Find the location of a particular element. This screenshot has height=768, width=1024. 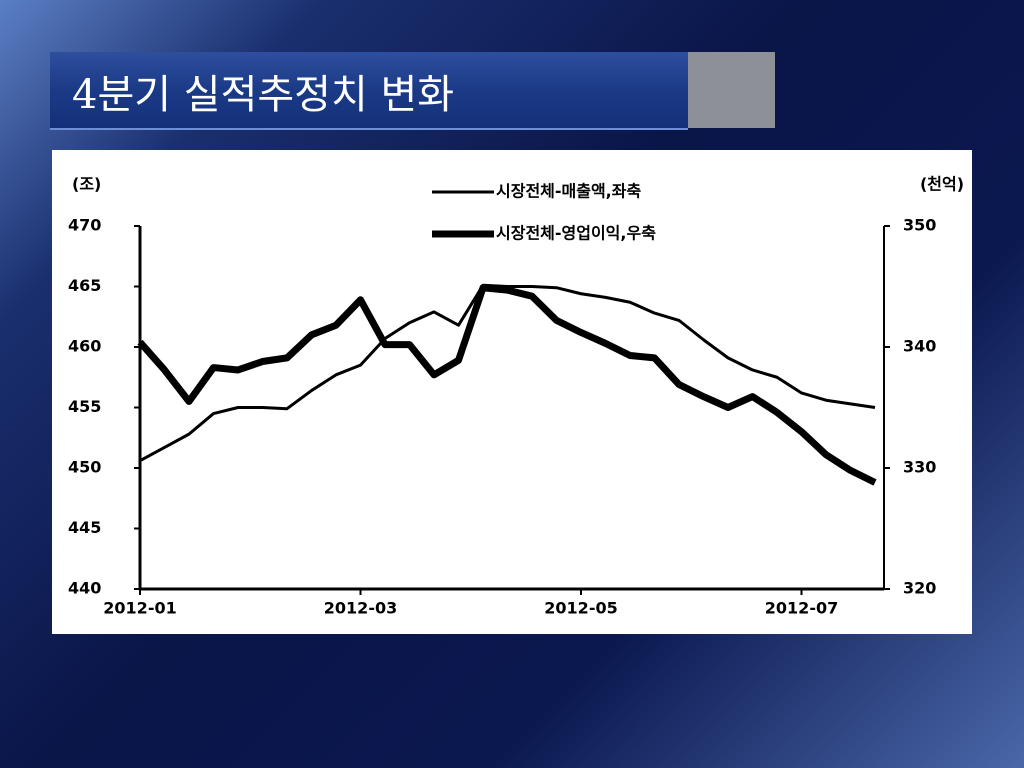

x-tick-label: 2012-01 is located at coordinates (139, 608).